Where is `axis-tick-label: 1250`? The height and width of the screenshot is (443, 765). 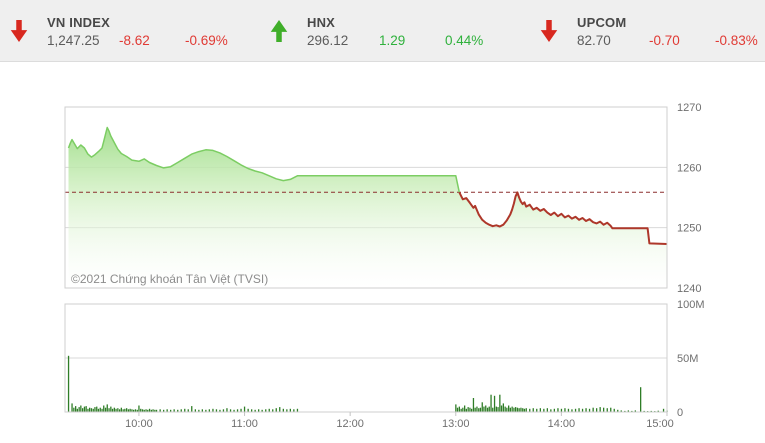 axis-tick-label: 1250 is located at coordinates (689, 229).